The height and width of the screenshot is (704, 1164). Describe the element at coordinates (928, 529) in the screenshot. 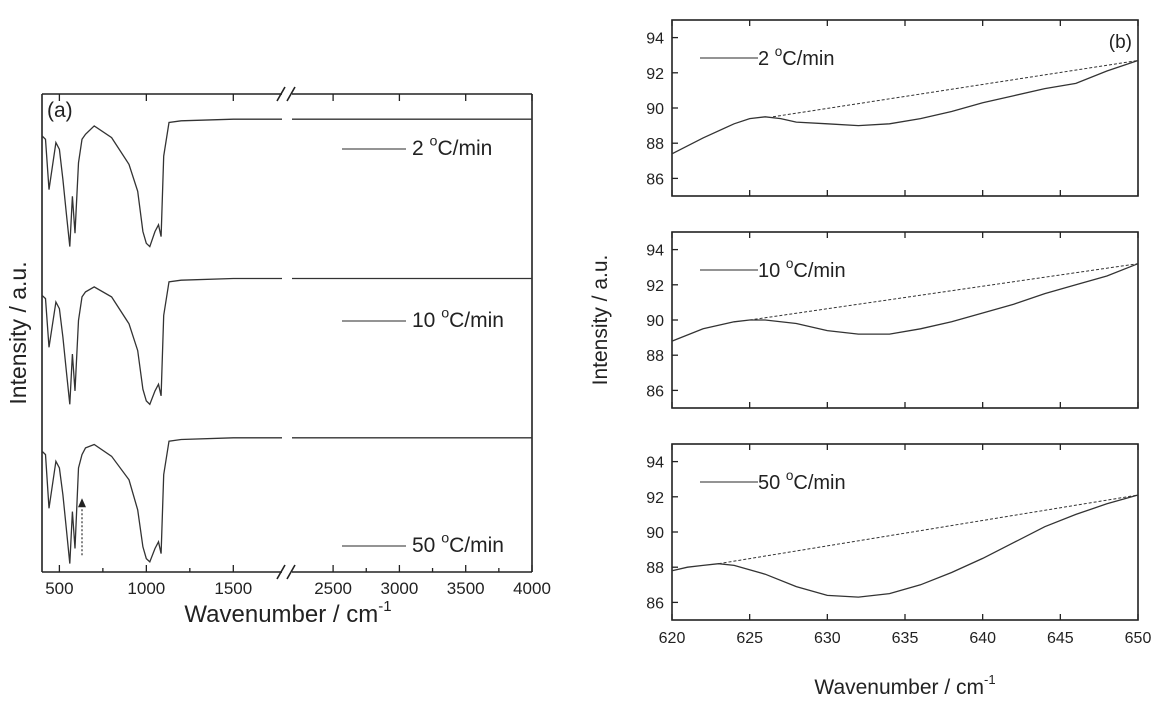

I see `panel-b-subplot-2-baseline` at that location.